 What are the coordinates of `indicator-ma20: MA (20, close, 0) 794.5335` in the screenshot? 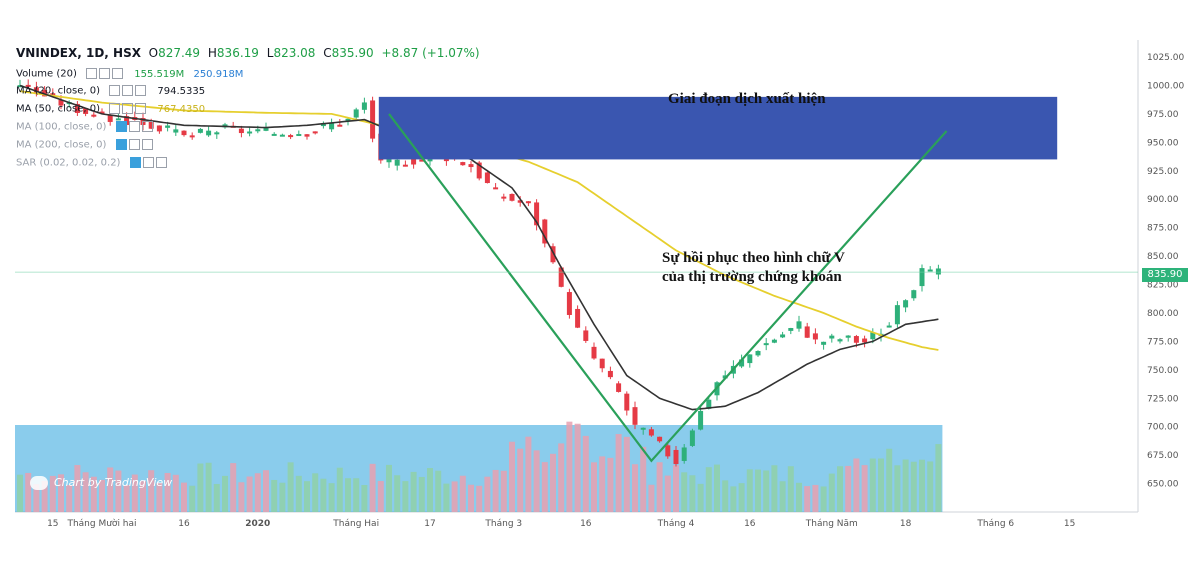 It's located at (110, 91).